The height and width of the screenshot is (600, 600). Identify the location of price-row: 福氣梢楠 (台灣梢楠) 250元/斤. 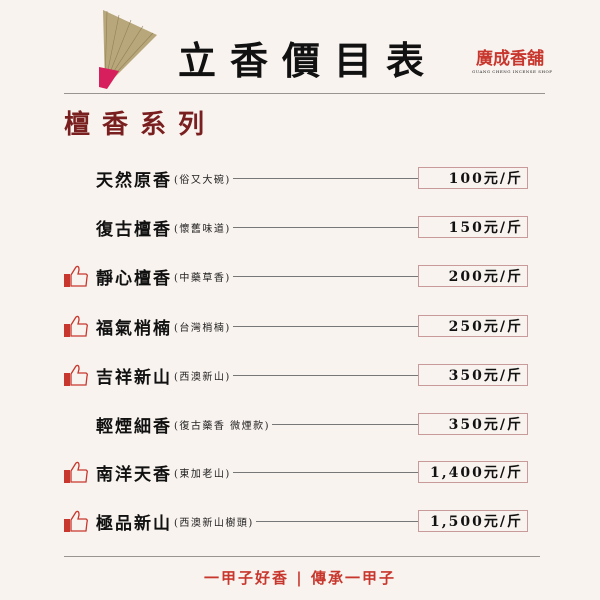
(295, 326).